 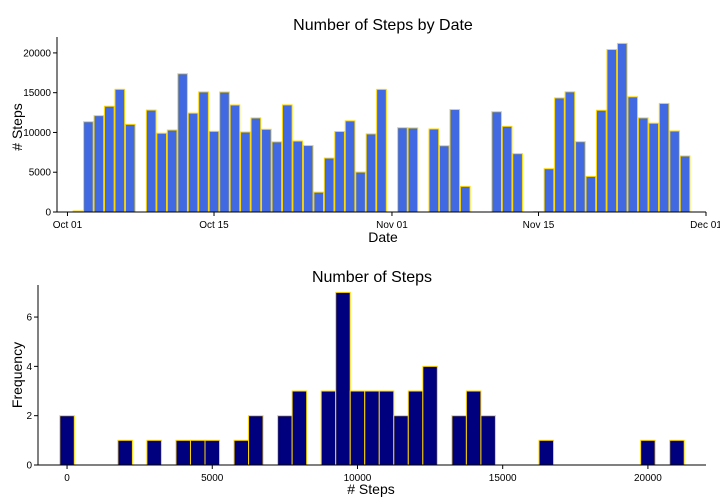 I want to click on y-tick-label: 15000, so click(x=37, y=93).